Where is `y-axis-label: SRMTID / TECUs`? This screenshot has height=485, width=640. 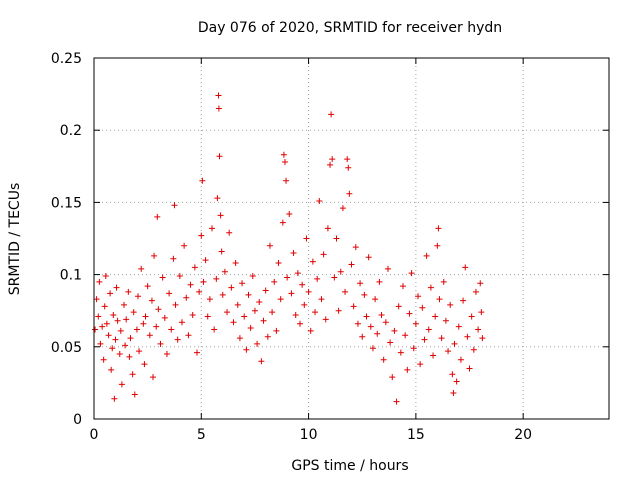 y-axis-label: SRMTID / TECUs is located at coordinates (15, 239).